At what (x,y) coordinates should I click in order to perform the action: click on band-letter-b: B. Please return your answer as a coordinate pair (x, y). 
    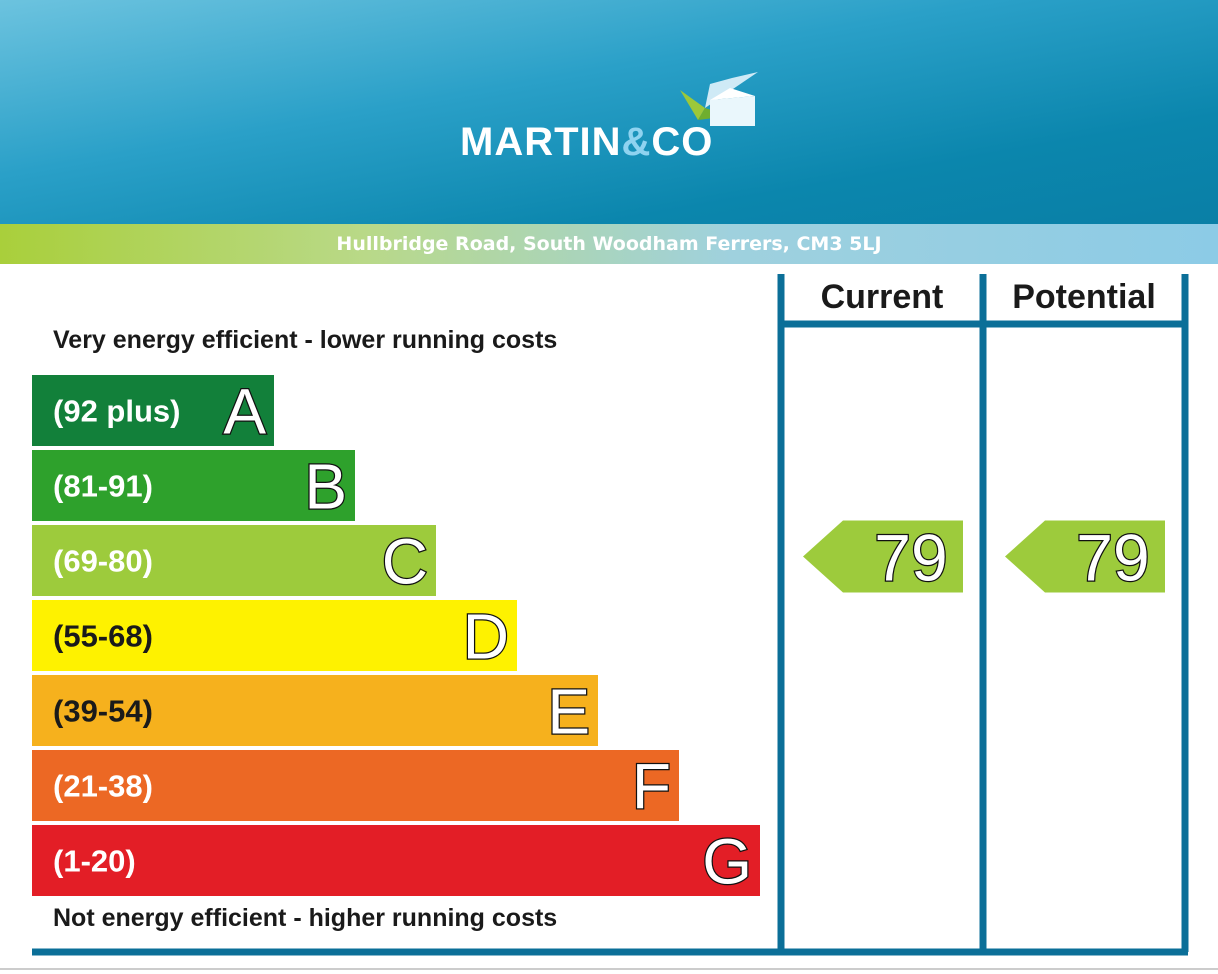
    Looking at the image, I should click on (325, 487).